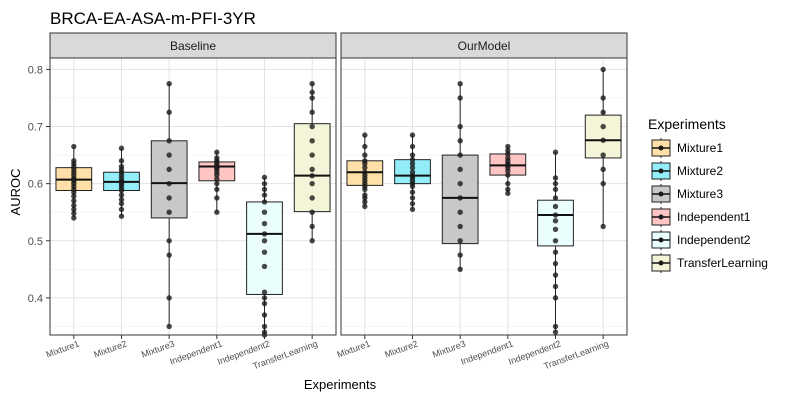 This screenshot has height=400, width=789. I want to click on facet-strip-label: Baseline, so click(193, 46).